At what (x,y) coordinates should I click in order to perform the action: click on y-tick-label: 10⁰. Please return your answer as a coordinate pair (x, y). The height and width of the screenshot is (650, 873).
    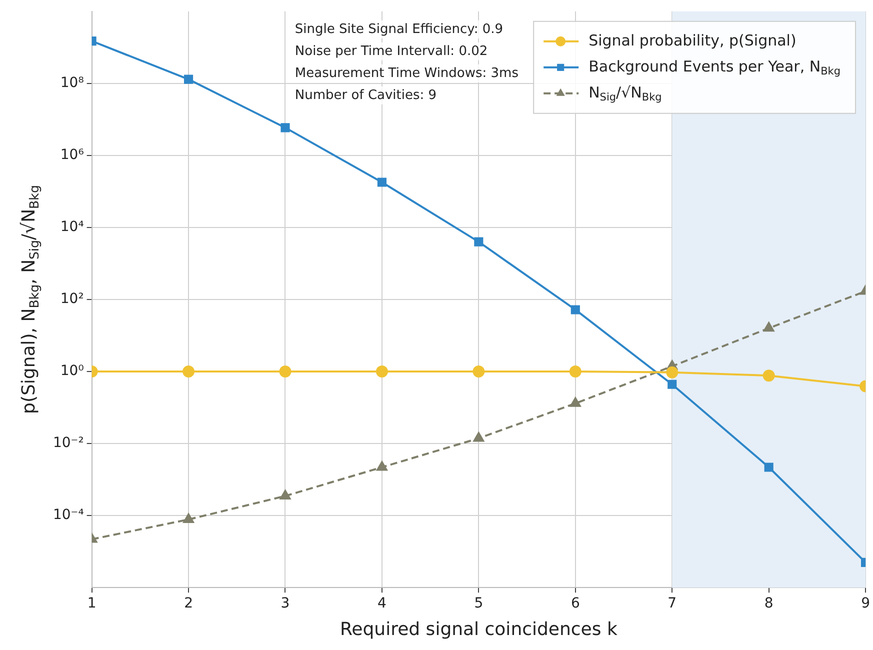
    Looking at the image, I should click on (72, 371).